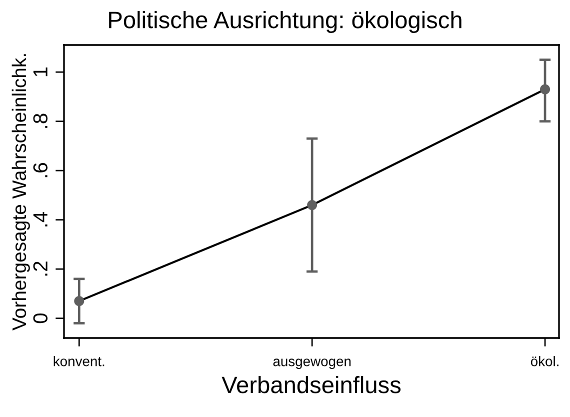 This screenshot has height=417, width=570. What do you see at coordinates (544, 361) in the screenshot?
I see `x-tick-label: ökol.` at bounding box center [544, 361].